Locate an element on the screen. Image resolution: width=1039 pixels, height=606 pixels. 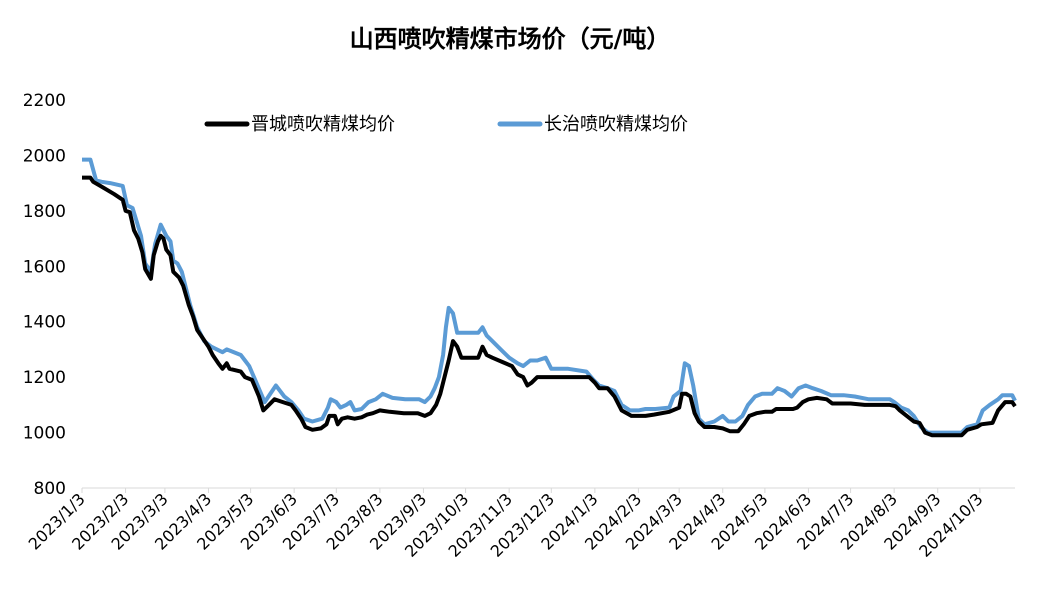
chart-legend: 晋城喷吹精煤均价 长治喷吹精煤均价 is located at coordinates (446, 124).